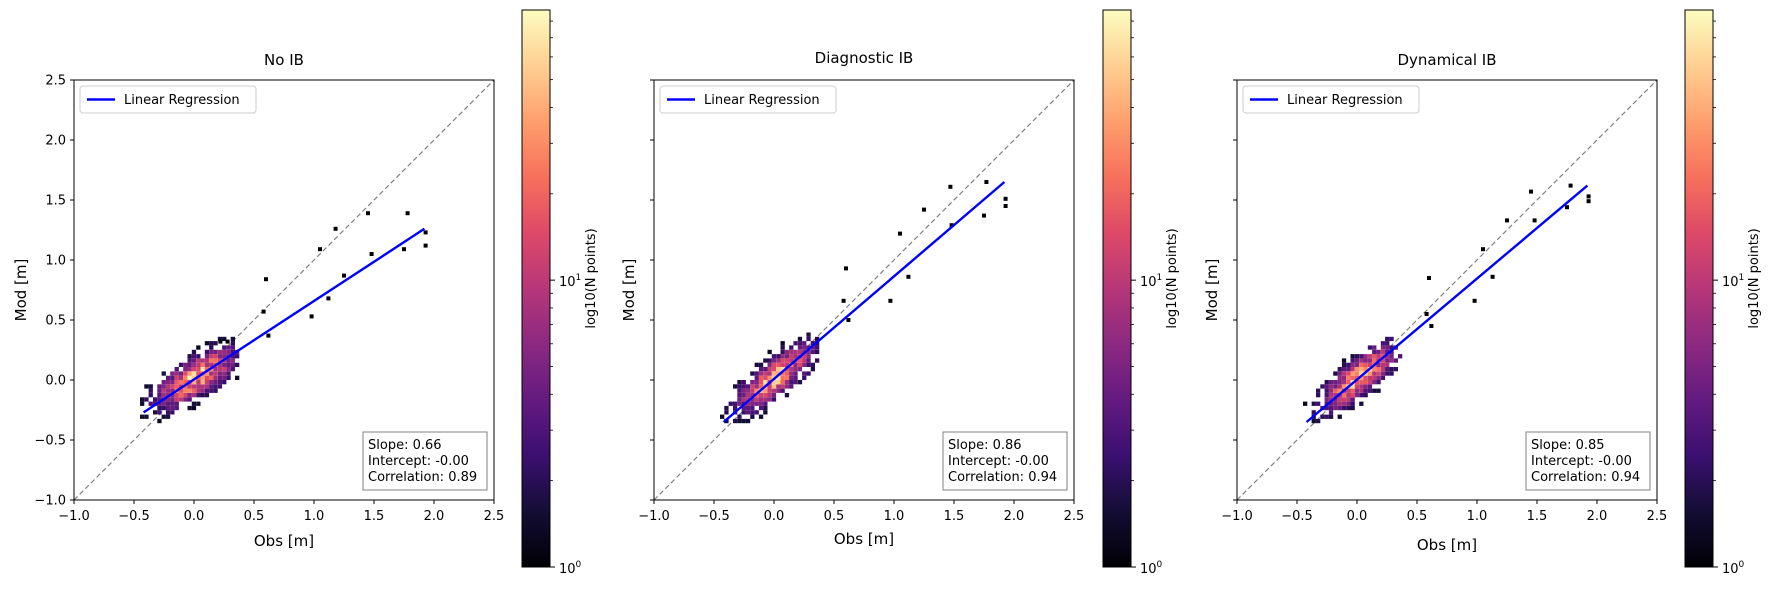 The image size is (1777, 590). What do you see at coordinates (1447, 545) in the screenshot?
I see `x-axis-label: Obs [m]` at bounding box center [1447, 545].